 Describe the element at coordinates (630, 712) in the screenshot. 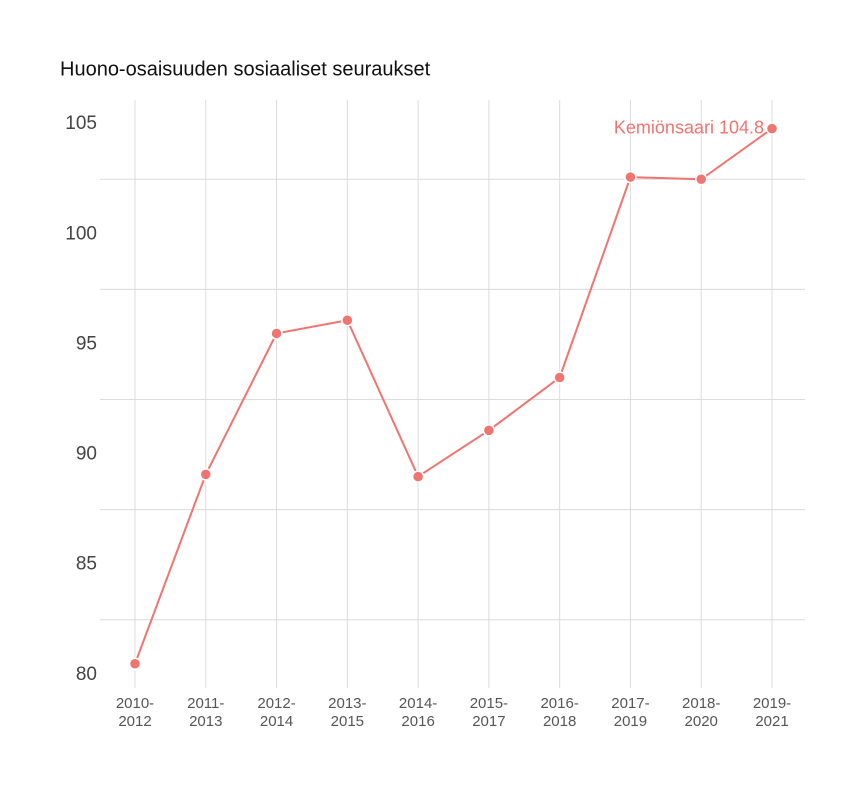

I see `x-tick-label: 2017- 2019` at that location.